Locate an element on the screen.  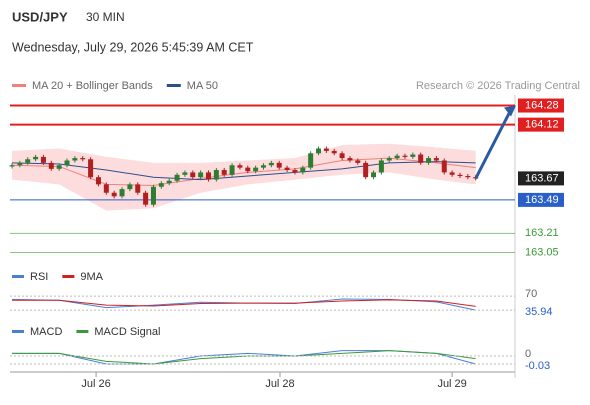
legend-label: MACD Signal is located at coordinates (127, 332).